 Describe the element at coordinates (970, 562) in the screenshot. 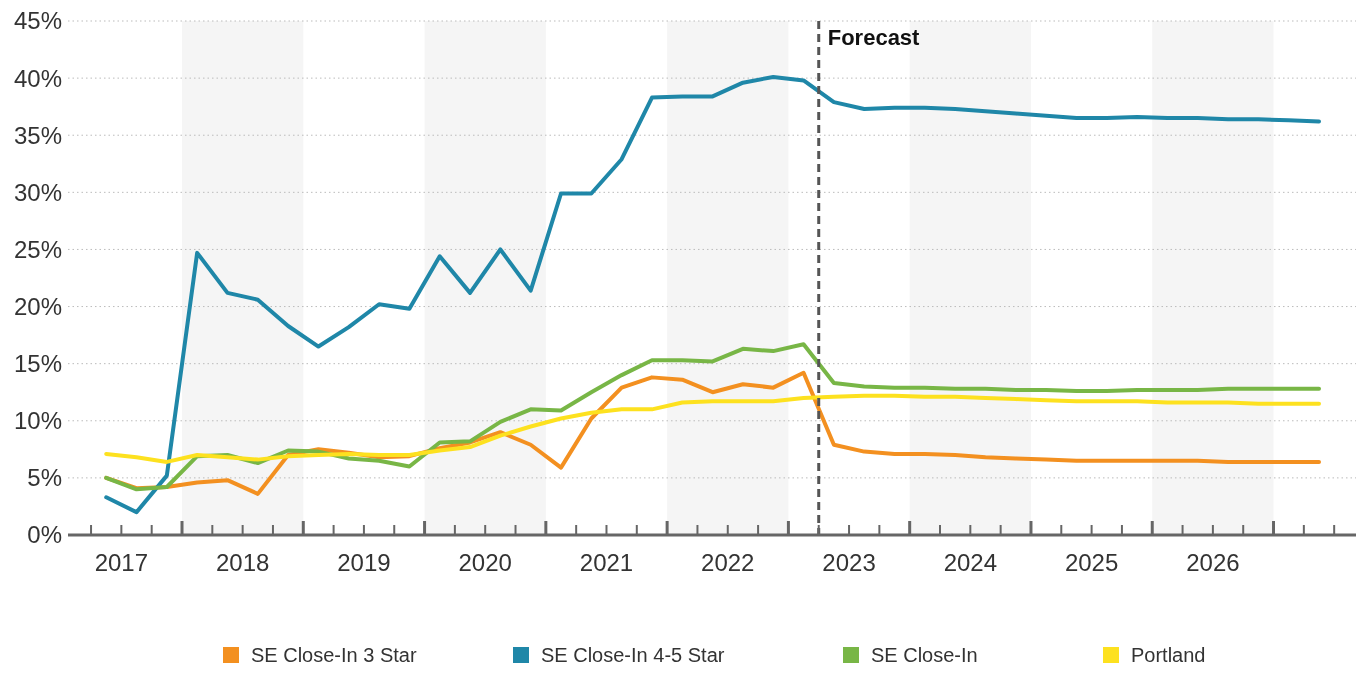

I see `x-tick-label: 2024` at that location.